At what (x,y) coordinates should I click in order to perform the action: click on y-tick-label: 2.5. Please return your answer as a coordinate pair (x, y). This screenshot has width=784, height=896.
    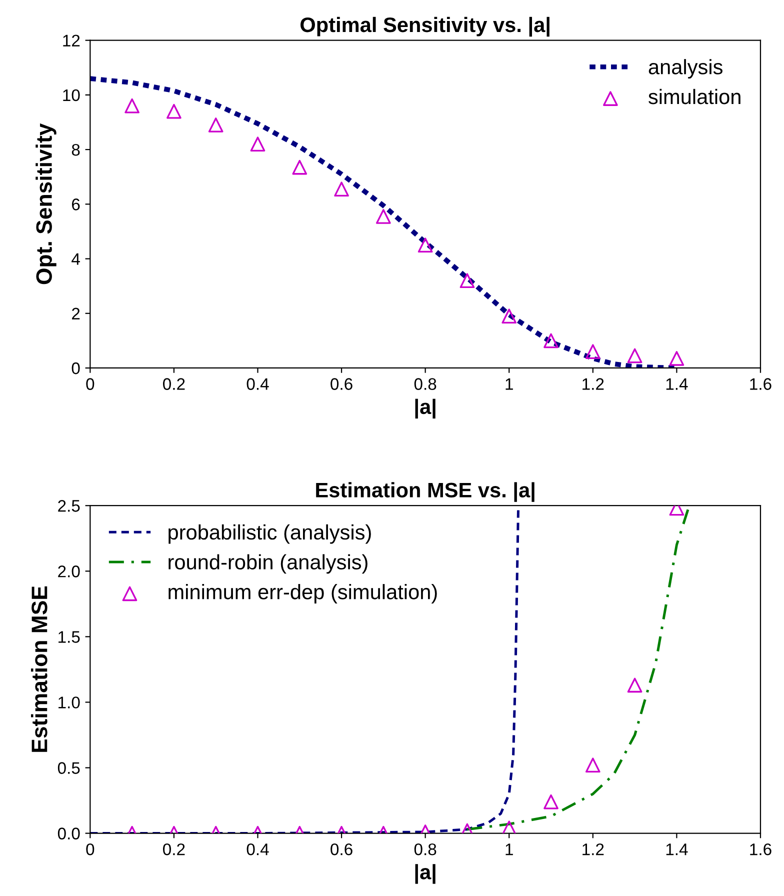
    Looking at the image, I should click on (69, 506).